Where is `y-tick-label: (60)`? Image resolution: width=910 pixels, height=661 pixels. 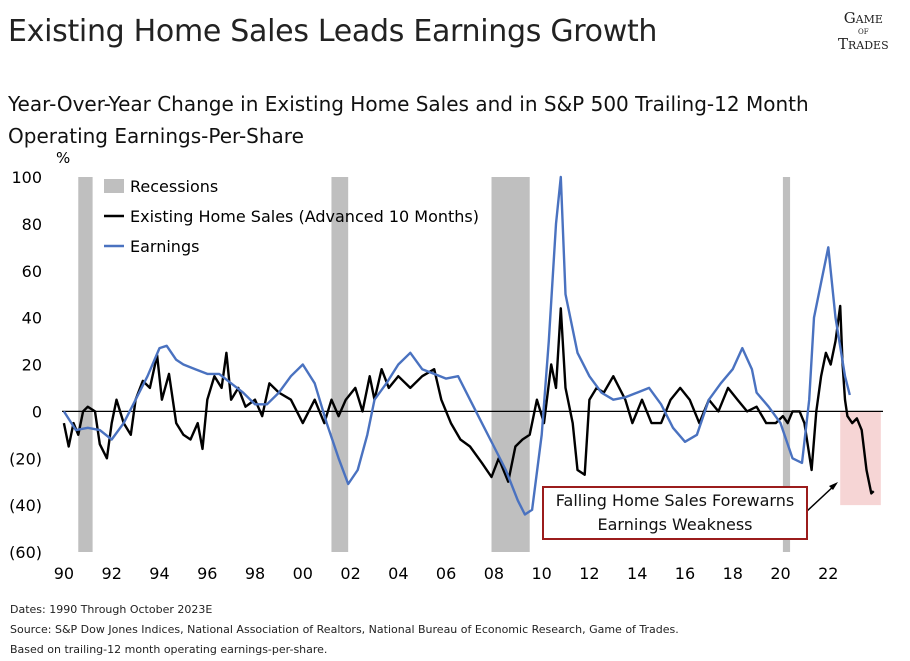
y-tick-label: (60) is located at coordinates (25, 552).